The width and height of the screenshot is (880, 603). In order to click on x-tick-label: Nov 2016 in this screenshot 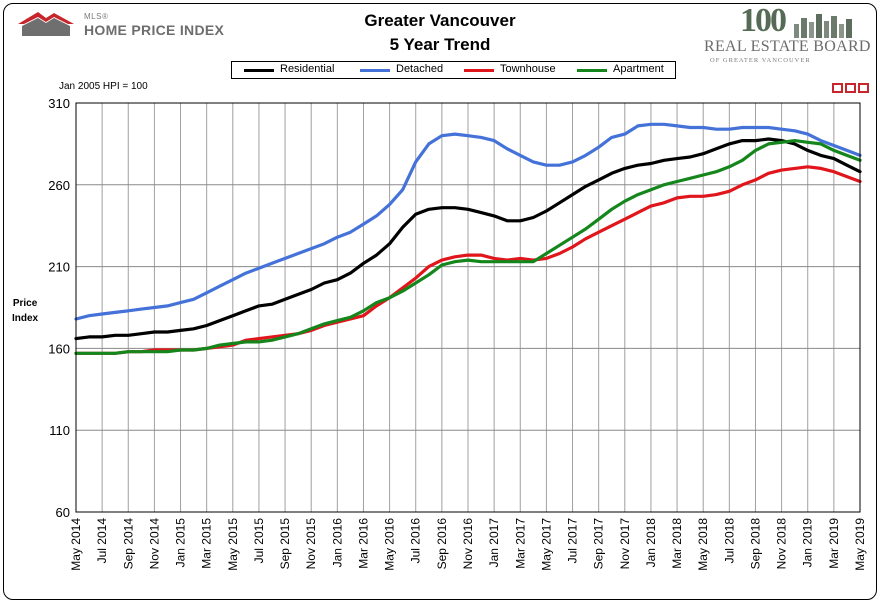, I will do `click(468, 544)`.